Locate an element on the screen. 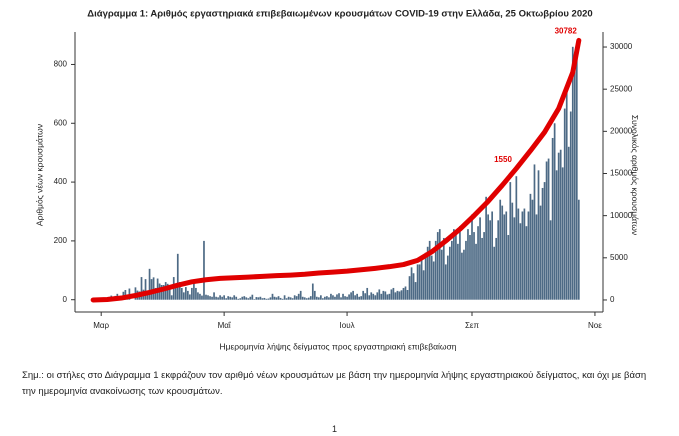  y2-axis-label: Συνολικός αριθμός κρουσμάτων is located at coordinates (635, 175).